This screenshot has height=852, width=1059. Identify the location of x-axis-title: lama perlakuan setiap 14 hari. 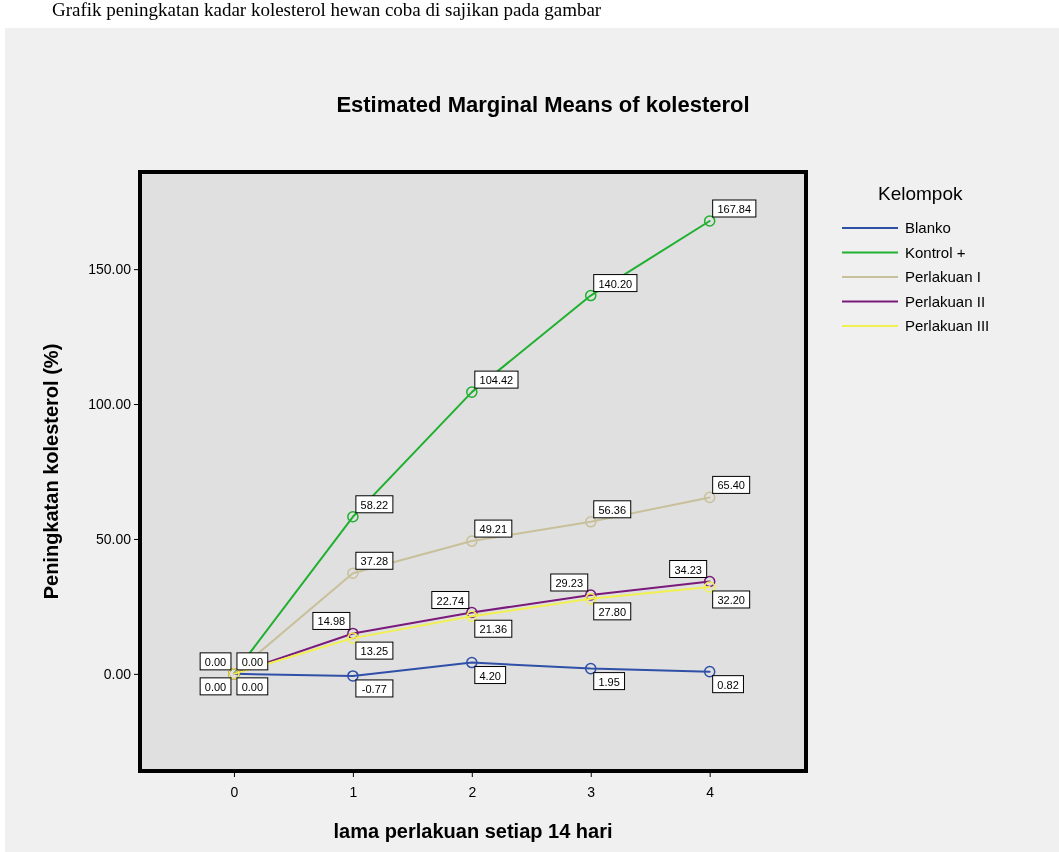
(473, 831).